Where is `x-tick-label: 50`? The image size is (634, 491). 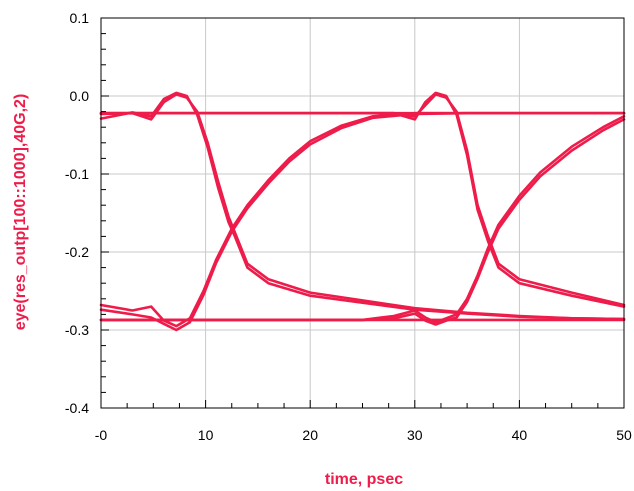
x-tick-label: 50 is located at coordinates (624, 435).